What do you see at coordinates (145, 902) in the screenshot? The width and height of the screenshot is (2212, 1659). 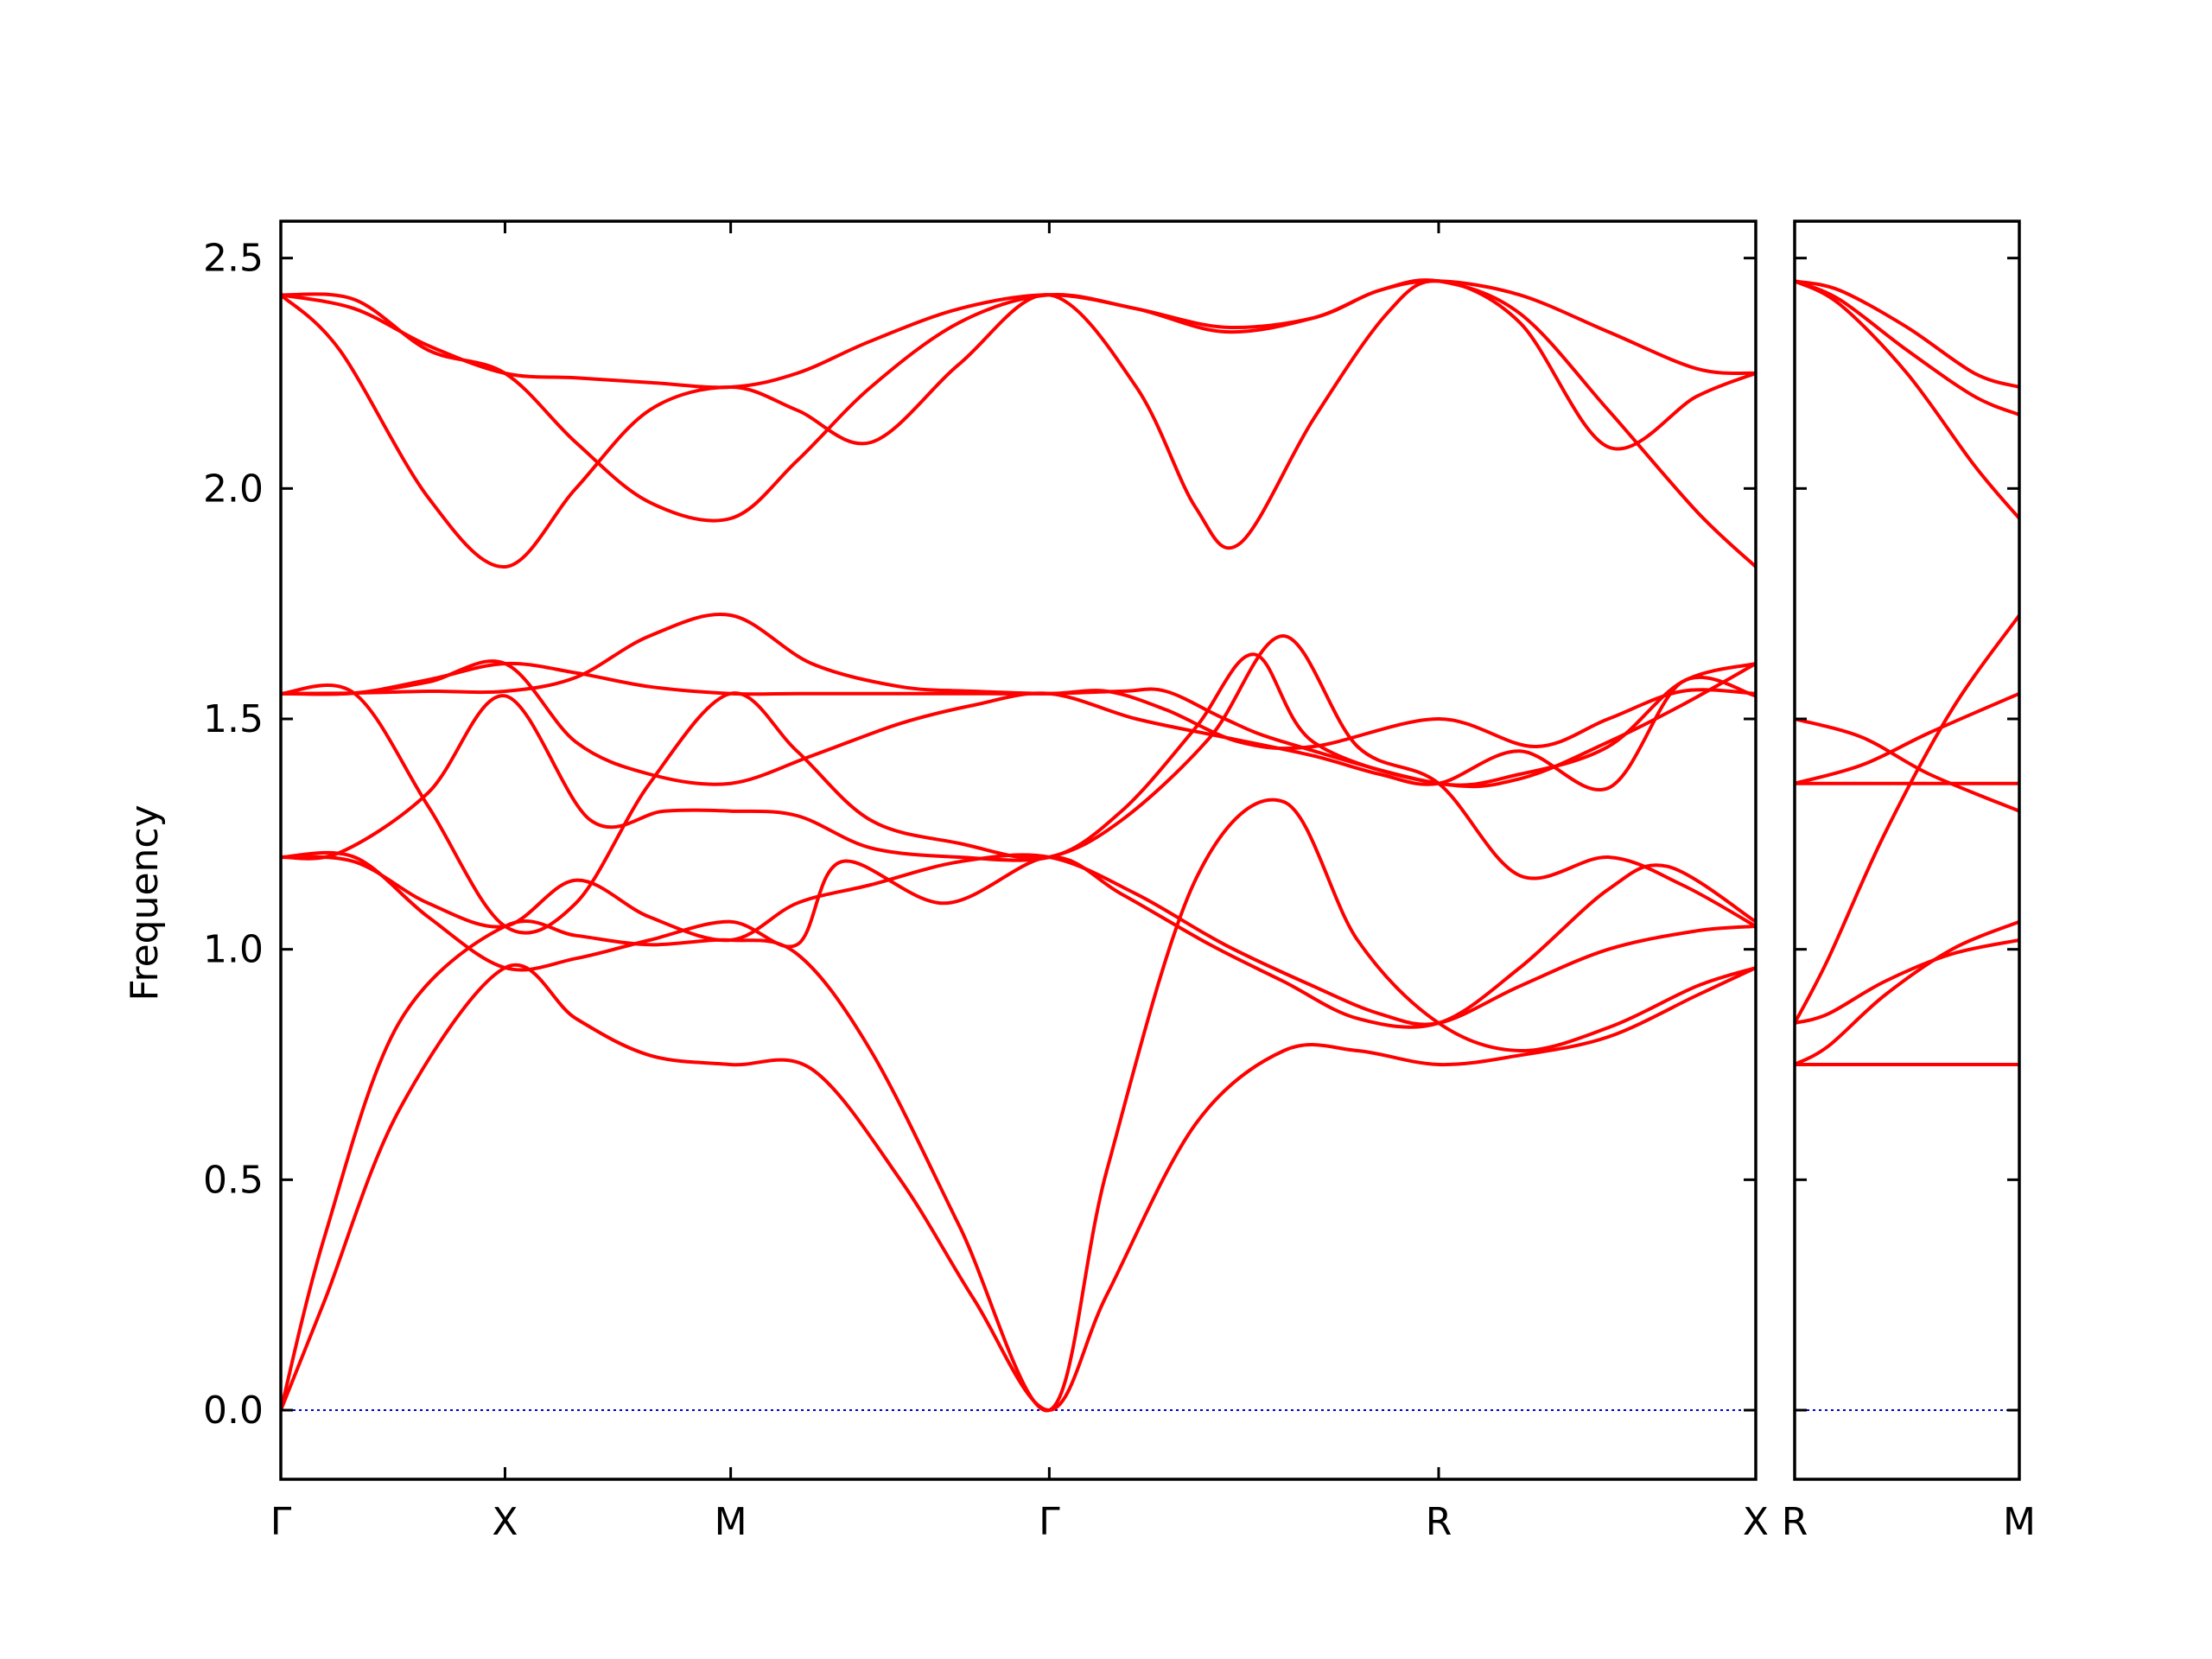 I see `y-axis-label: Frequency` at bounding box center [145, 902].